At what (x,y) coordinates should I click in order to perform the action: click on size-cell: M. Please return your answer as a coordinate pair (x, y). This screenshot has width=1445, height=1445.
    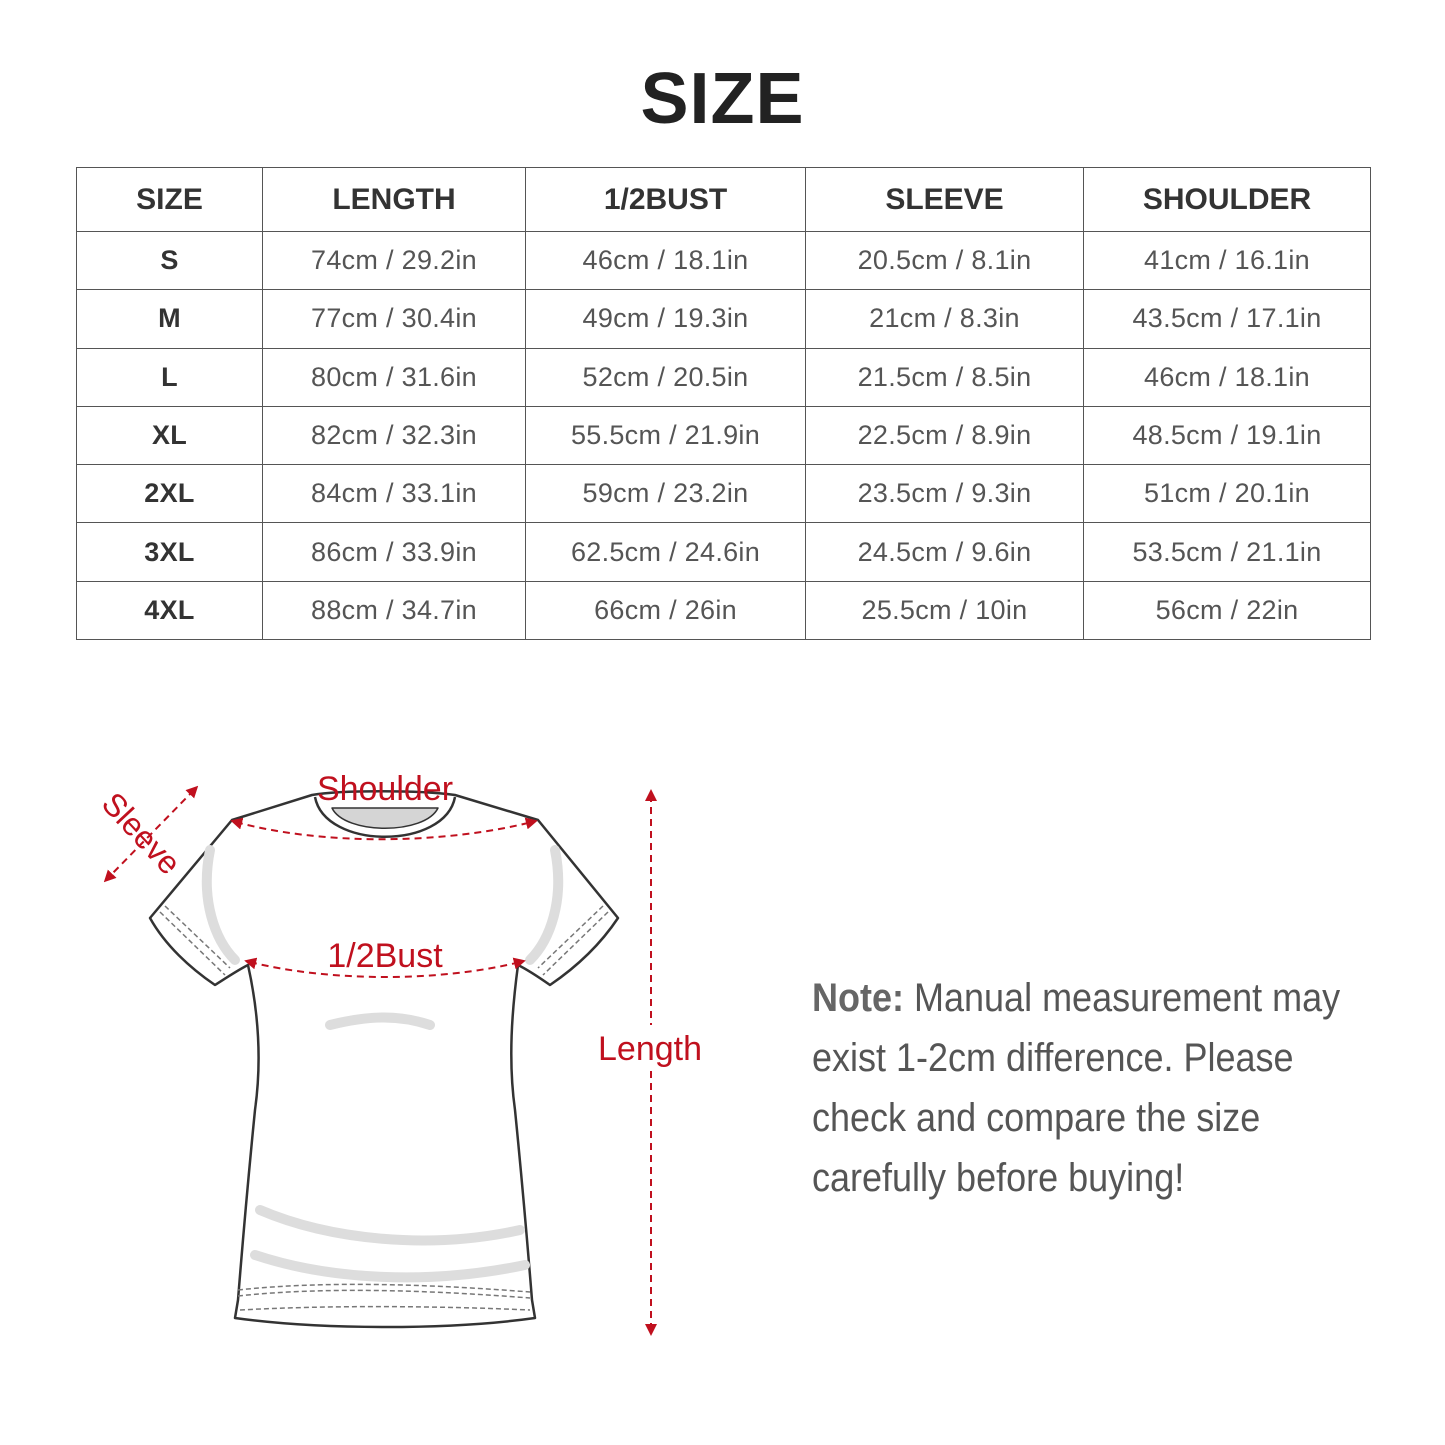
    Looking at the image, I should click on (169, 319).